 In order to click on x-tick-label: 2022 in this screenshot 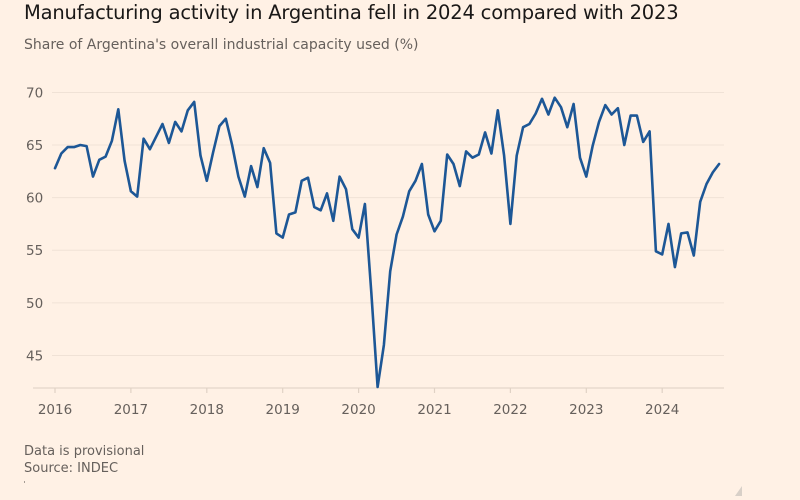, I will do `click(510, 410)`.